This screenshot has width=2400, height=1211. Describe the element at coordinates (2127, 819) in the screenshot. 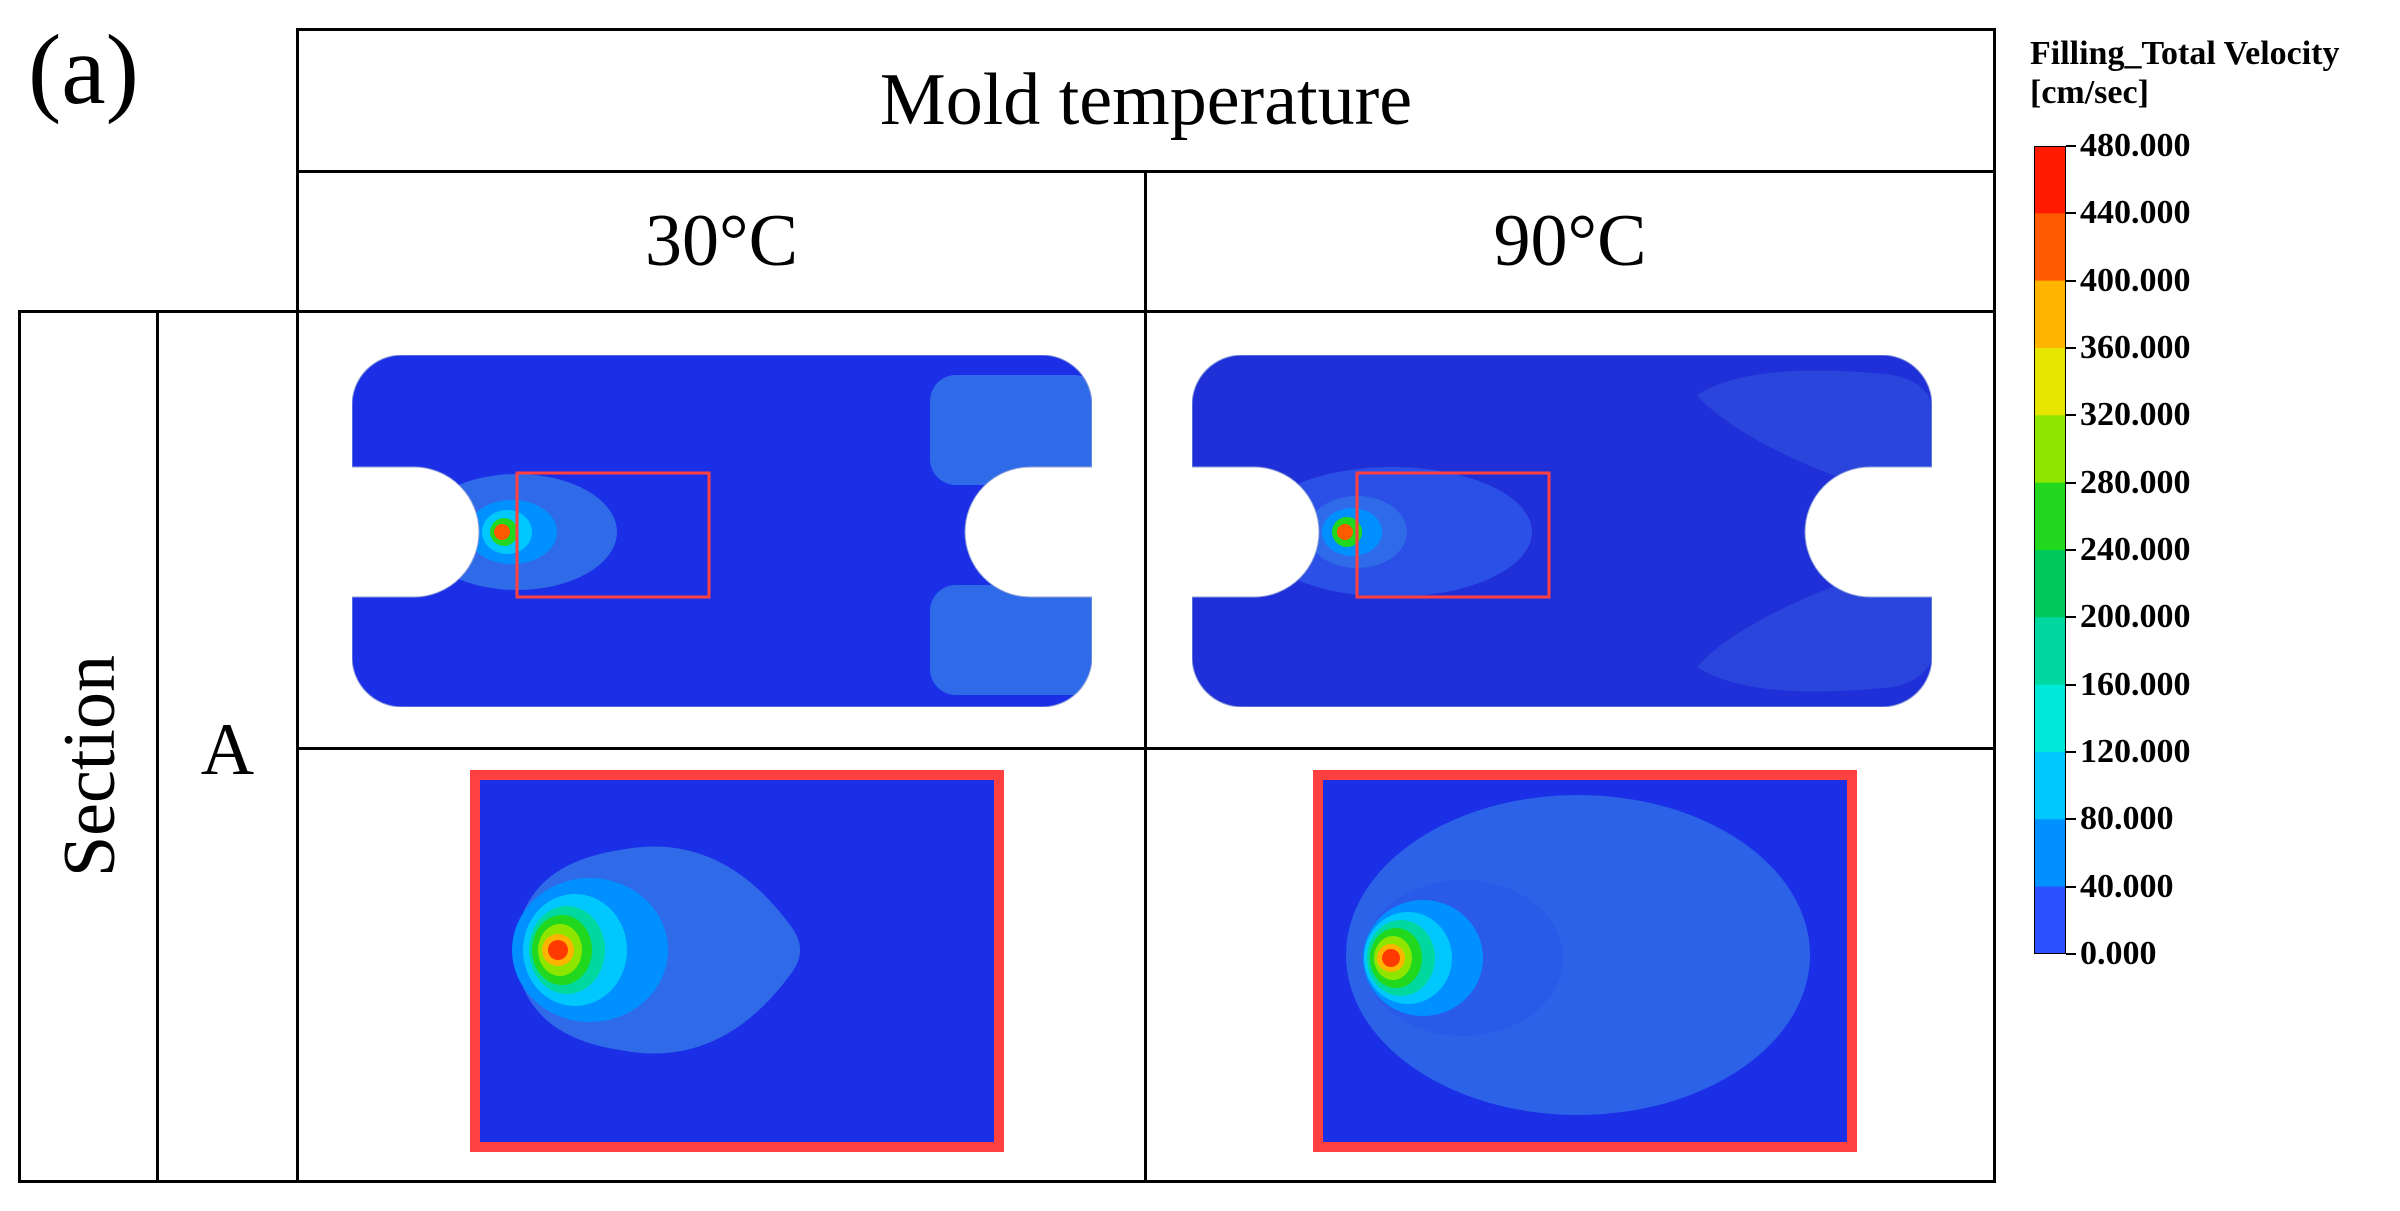

I see `colorbar-tick-label: 80.000` at that location.